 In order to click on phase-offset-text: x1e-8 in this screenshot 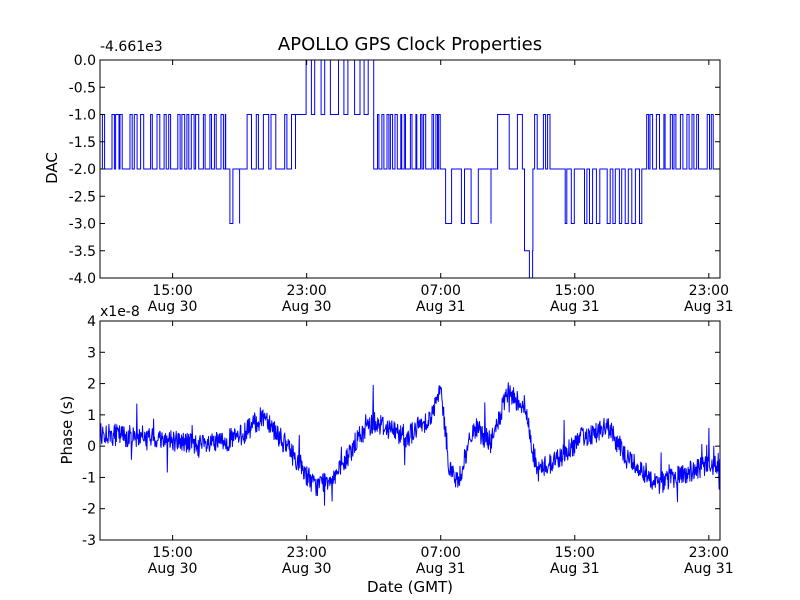, I will do `click(120, 312)`.